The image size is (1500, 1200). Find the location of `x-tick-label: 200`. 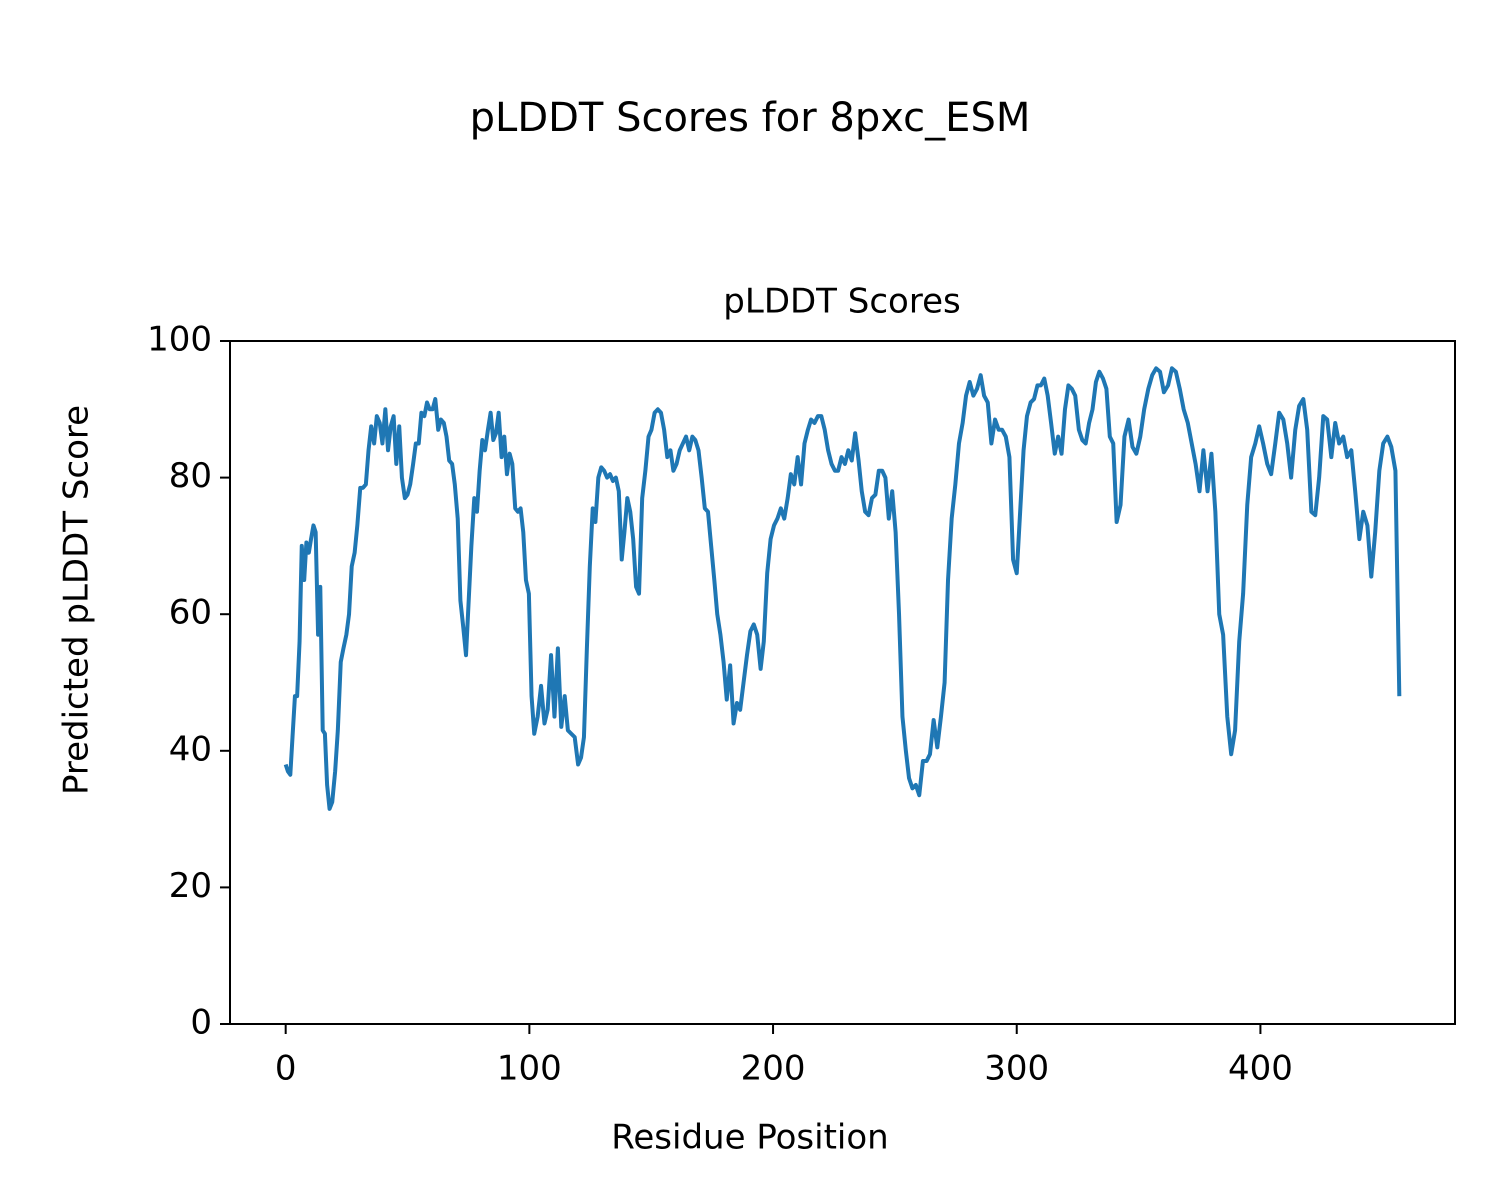

x-tick-label: 200 is located at coordinates (773, 1069).